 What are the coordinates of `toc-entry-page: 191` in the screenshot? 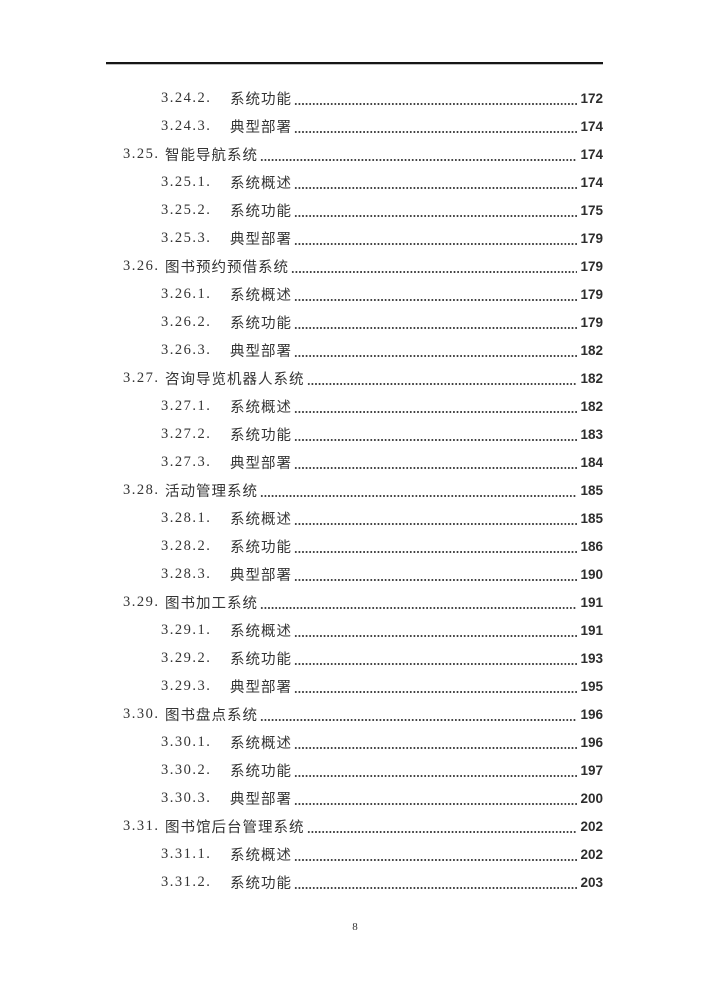 It's located at (591, 602).